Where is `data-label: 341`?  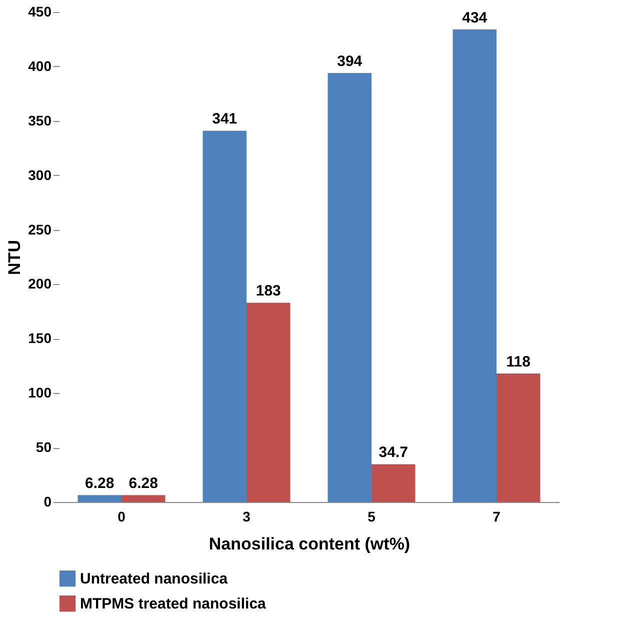
data-label: 341 is located at coordinates (225, 119).